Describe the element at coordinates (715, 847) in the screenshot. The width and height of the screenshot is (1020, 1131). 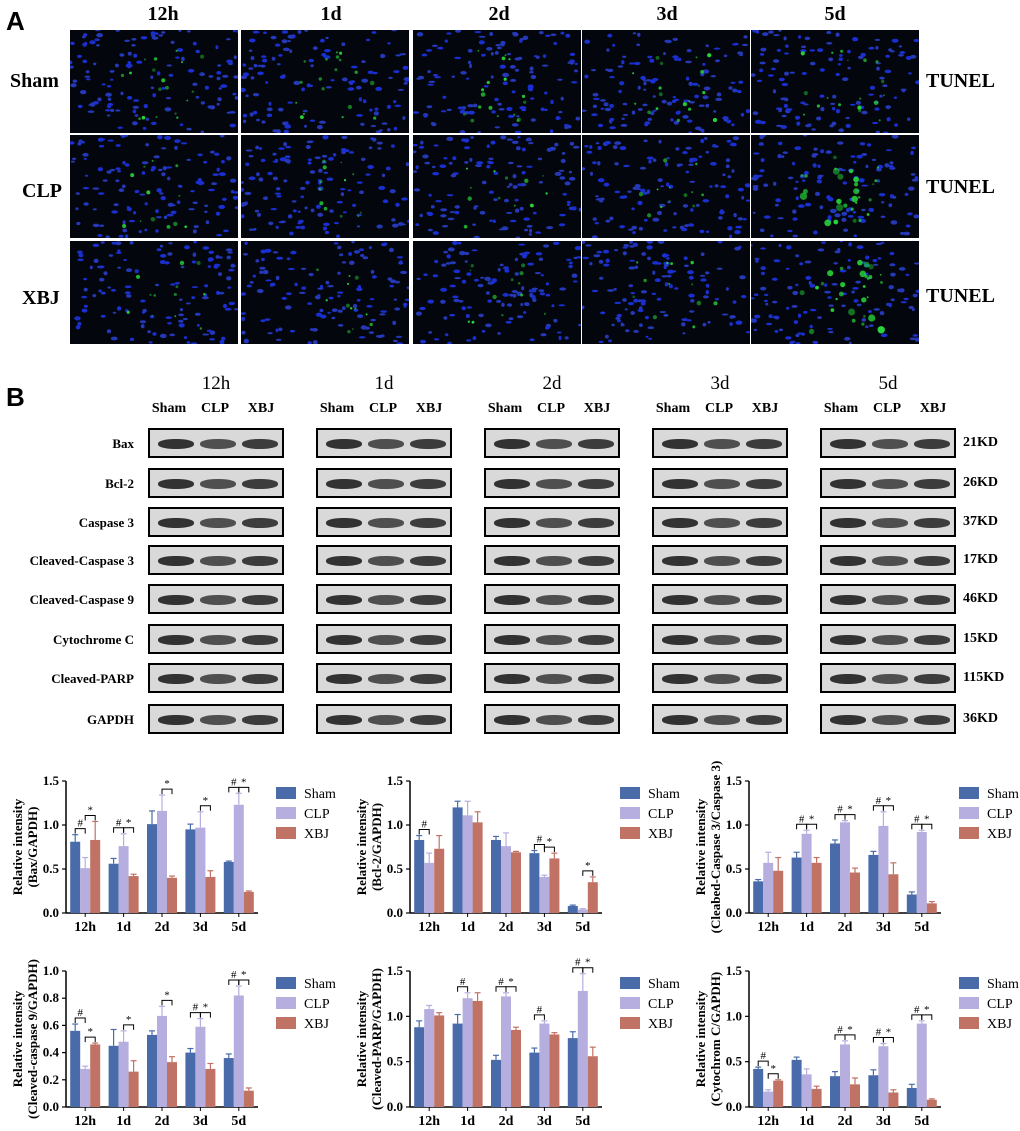
I see `y-axis-label: (Cleabed-Caspase 3/Caspase 3)` at that location.